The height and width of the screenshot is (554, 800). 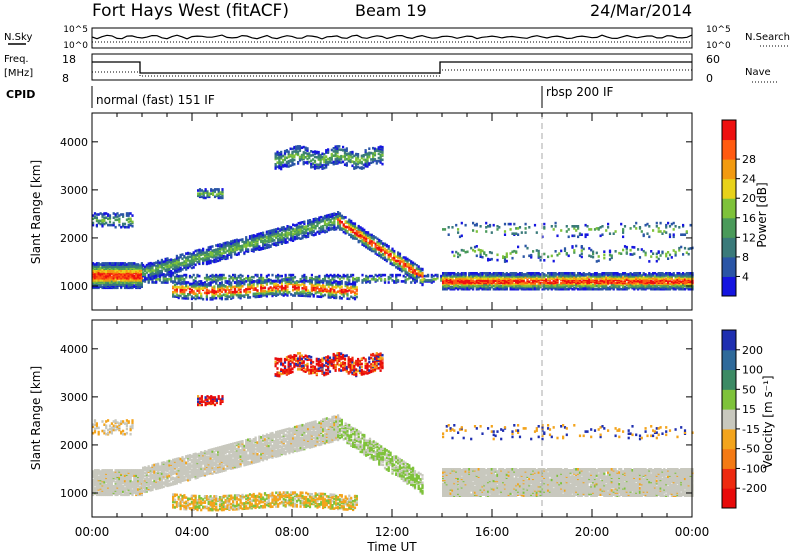 What do you see at coordinates (75, 30) in the screenshot?
I see `noise-left-top: 10^5` at bounding box center [75, 30].